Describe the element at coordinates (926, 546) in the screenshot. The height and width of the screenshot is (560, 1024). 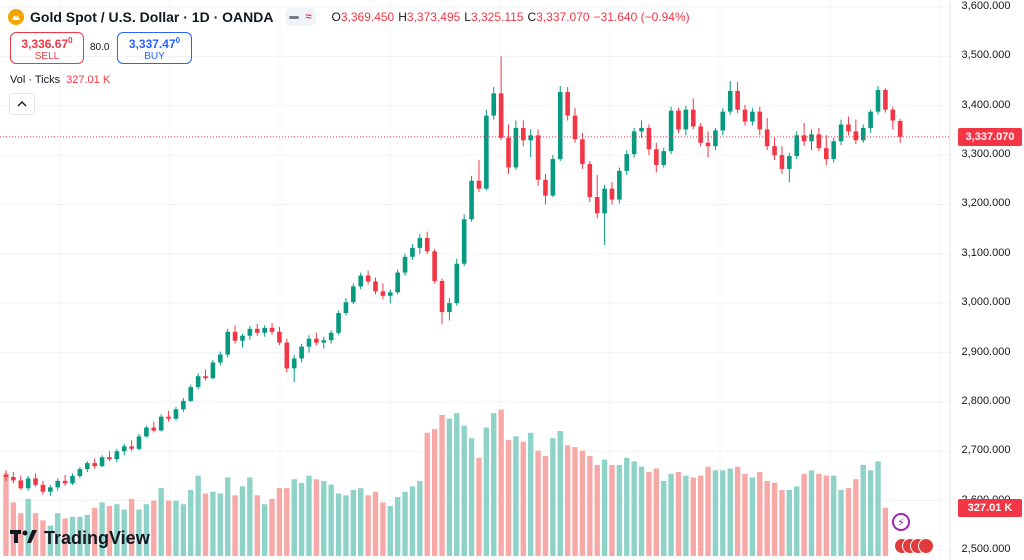
I see `us-flag-icon` at that location.